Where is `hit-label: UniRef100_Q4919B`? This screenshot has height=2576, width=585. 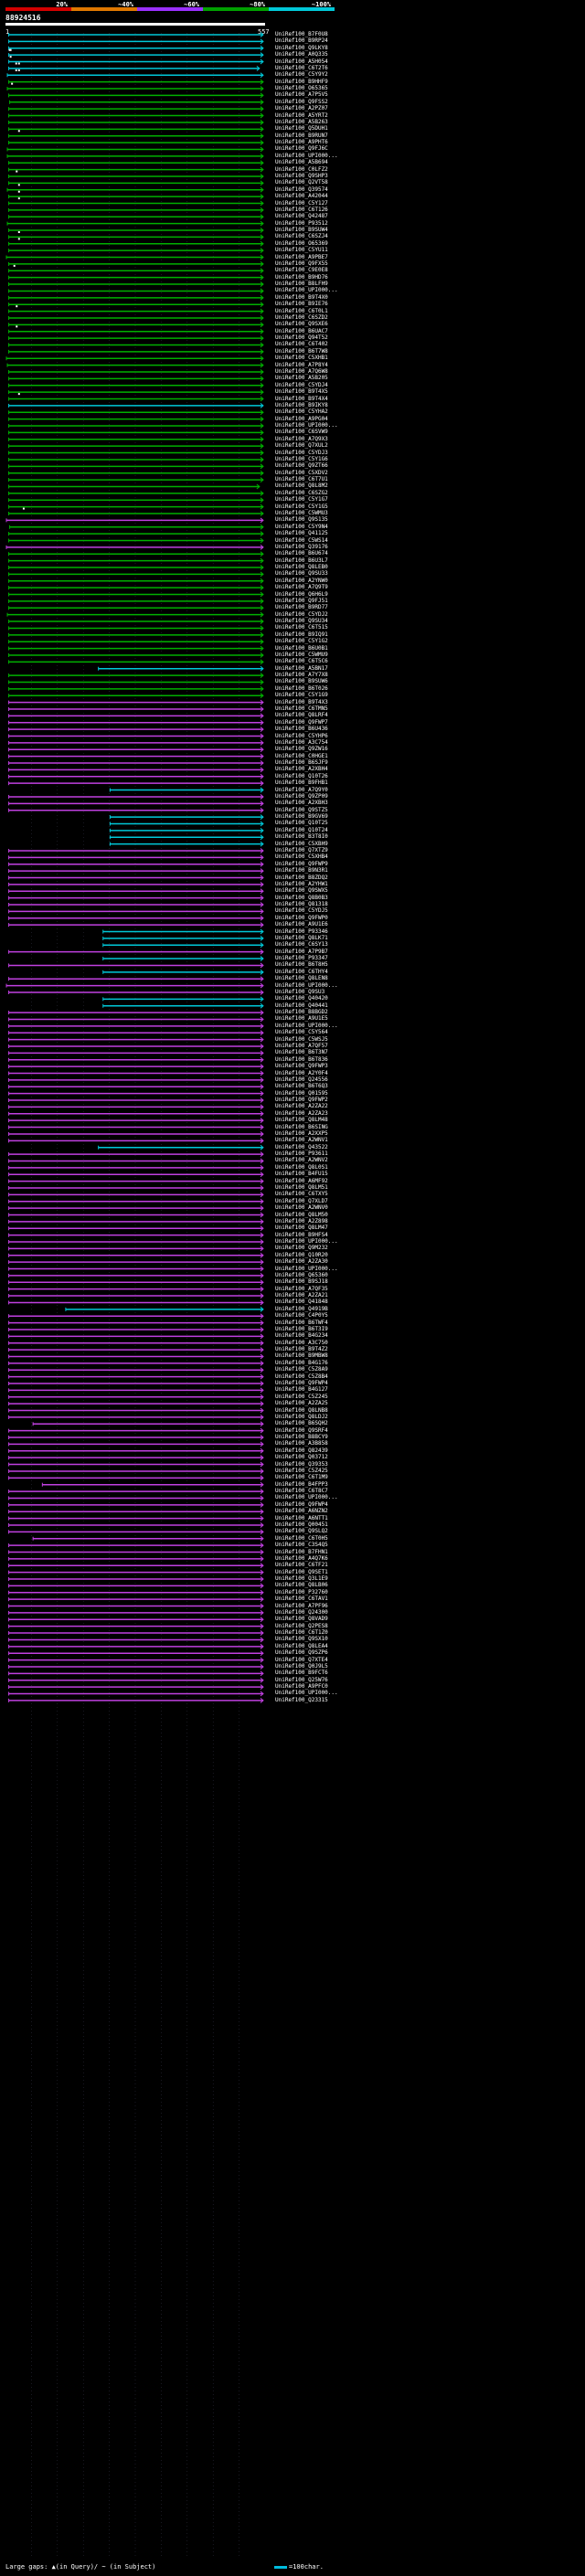
hit-label: UniRef100_Q4919B is located at coordinates (301, 1308).